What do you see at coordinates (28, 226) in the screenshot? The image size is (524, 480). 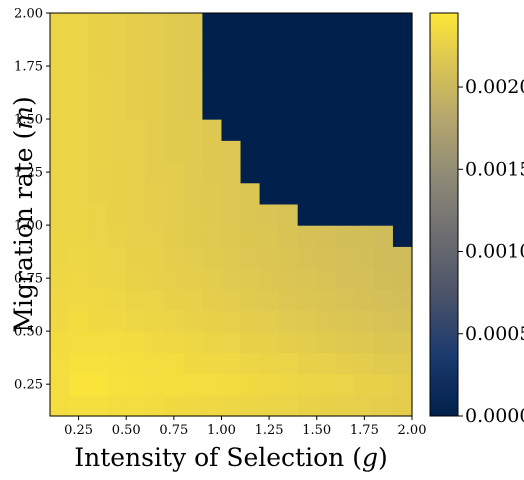 I see `y-tick-label: 1.00` at bounding box center [28, 226].